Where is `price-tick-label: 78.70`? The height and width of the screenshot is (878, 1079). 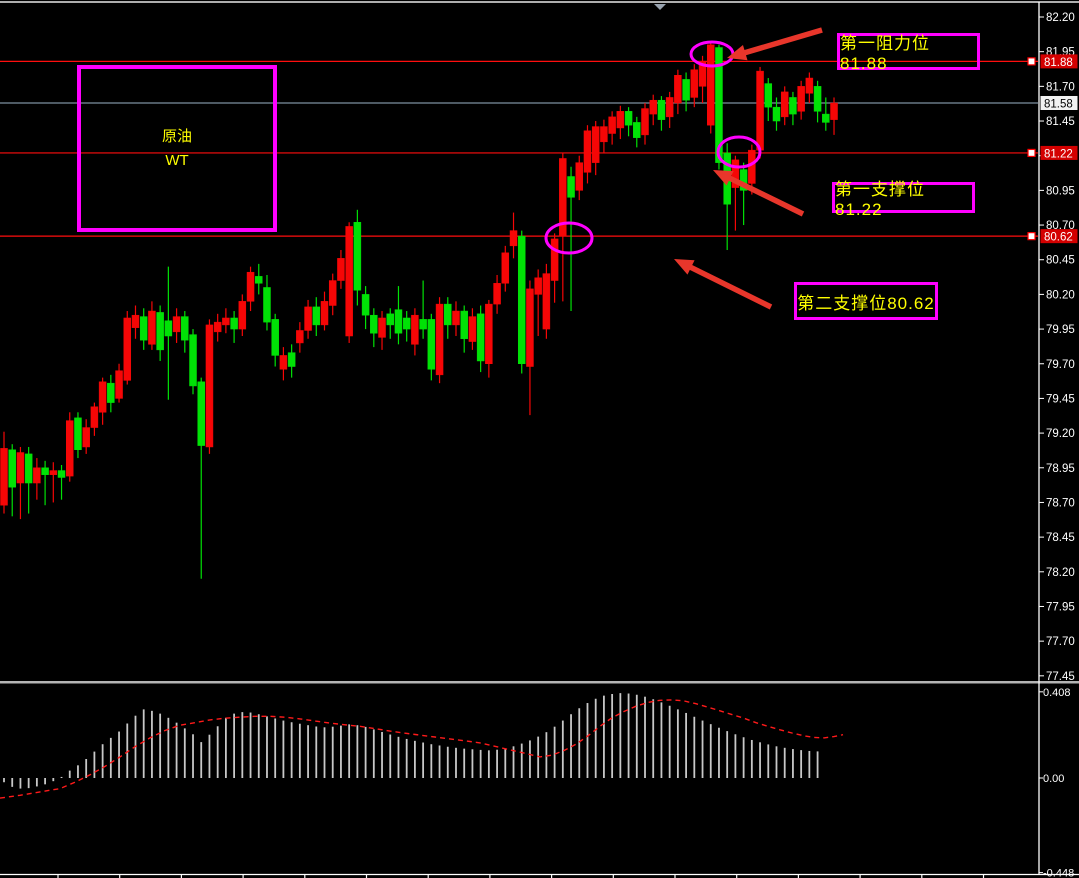 price-tick-label: 78.70 is located at coordinates (1060, 503).